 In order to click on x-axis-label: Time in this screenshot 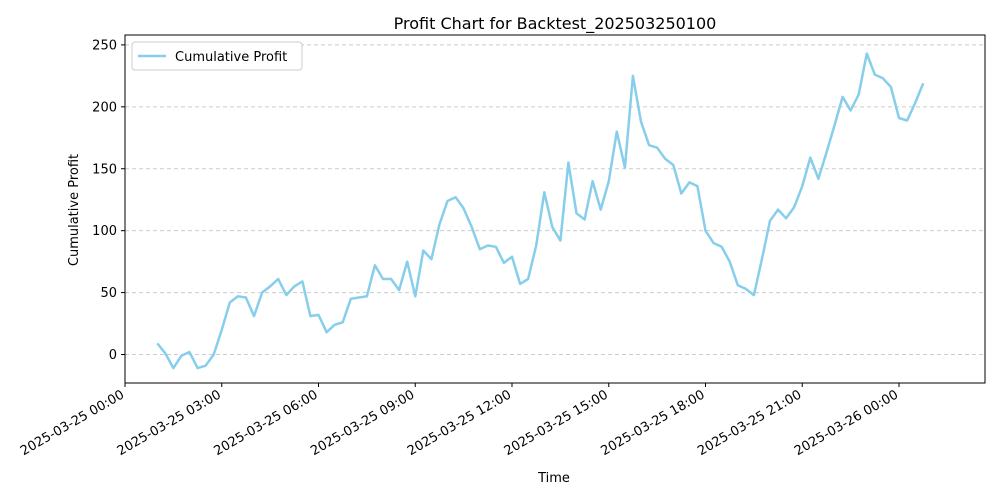, I will do `click(553, 478)`.